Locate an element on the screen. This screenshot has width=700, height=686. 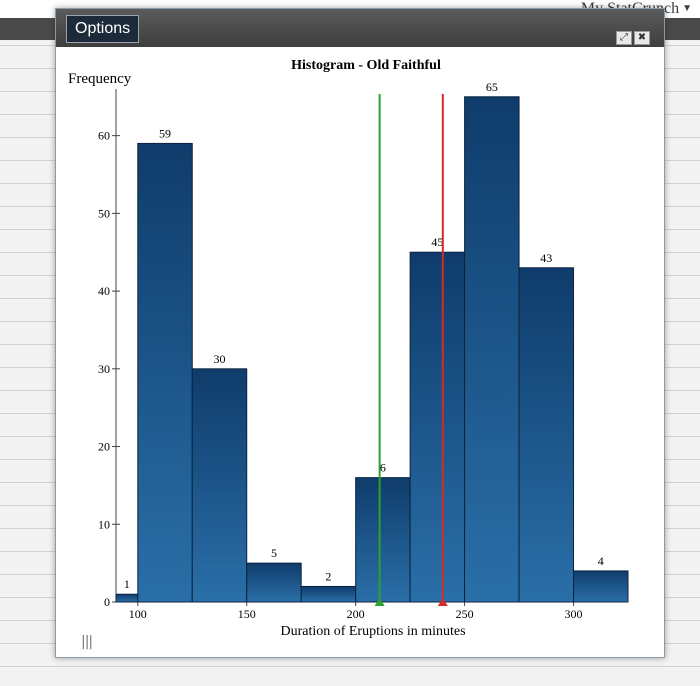
bar-value-label: 4 is located at coordinates (601, 561).